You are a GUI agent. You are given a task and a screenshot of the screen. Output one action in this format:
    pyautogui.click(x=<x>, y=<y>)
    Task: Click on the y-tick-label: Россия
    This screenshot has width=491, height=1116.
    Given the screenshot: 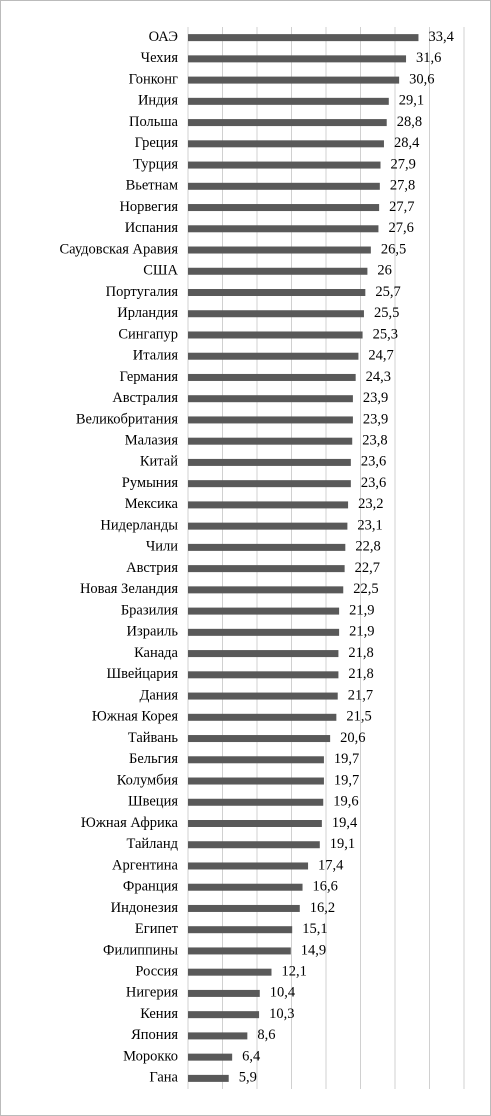 What is the action you would take?
    pyautogui.click(x=156, y=972)
    